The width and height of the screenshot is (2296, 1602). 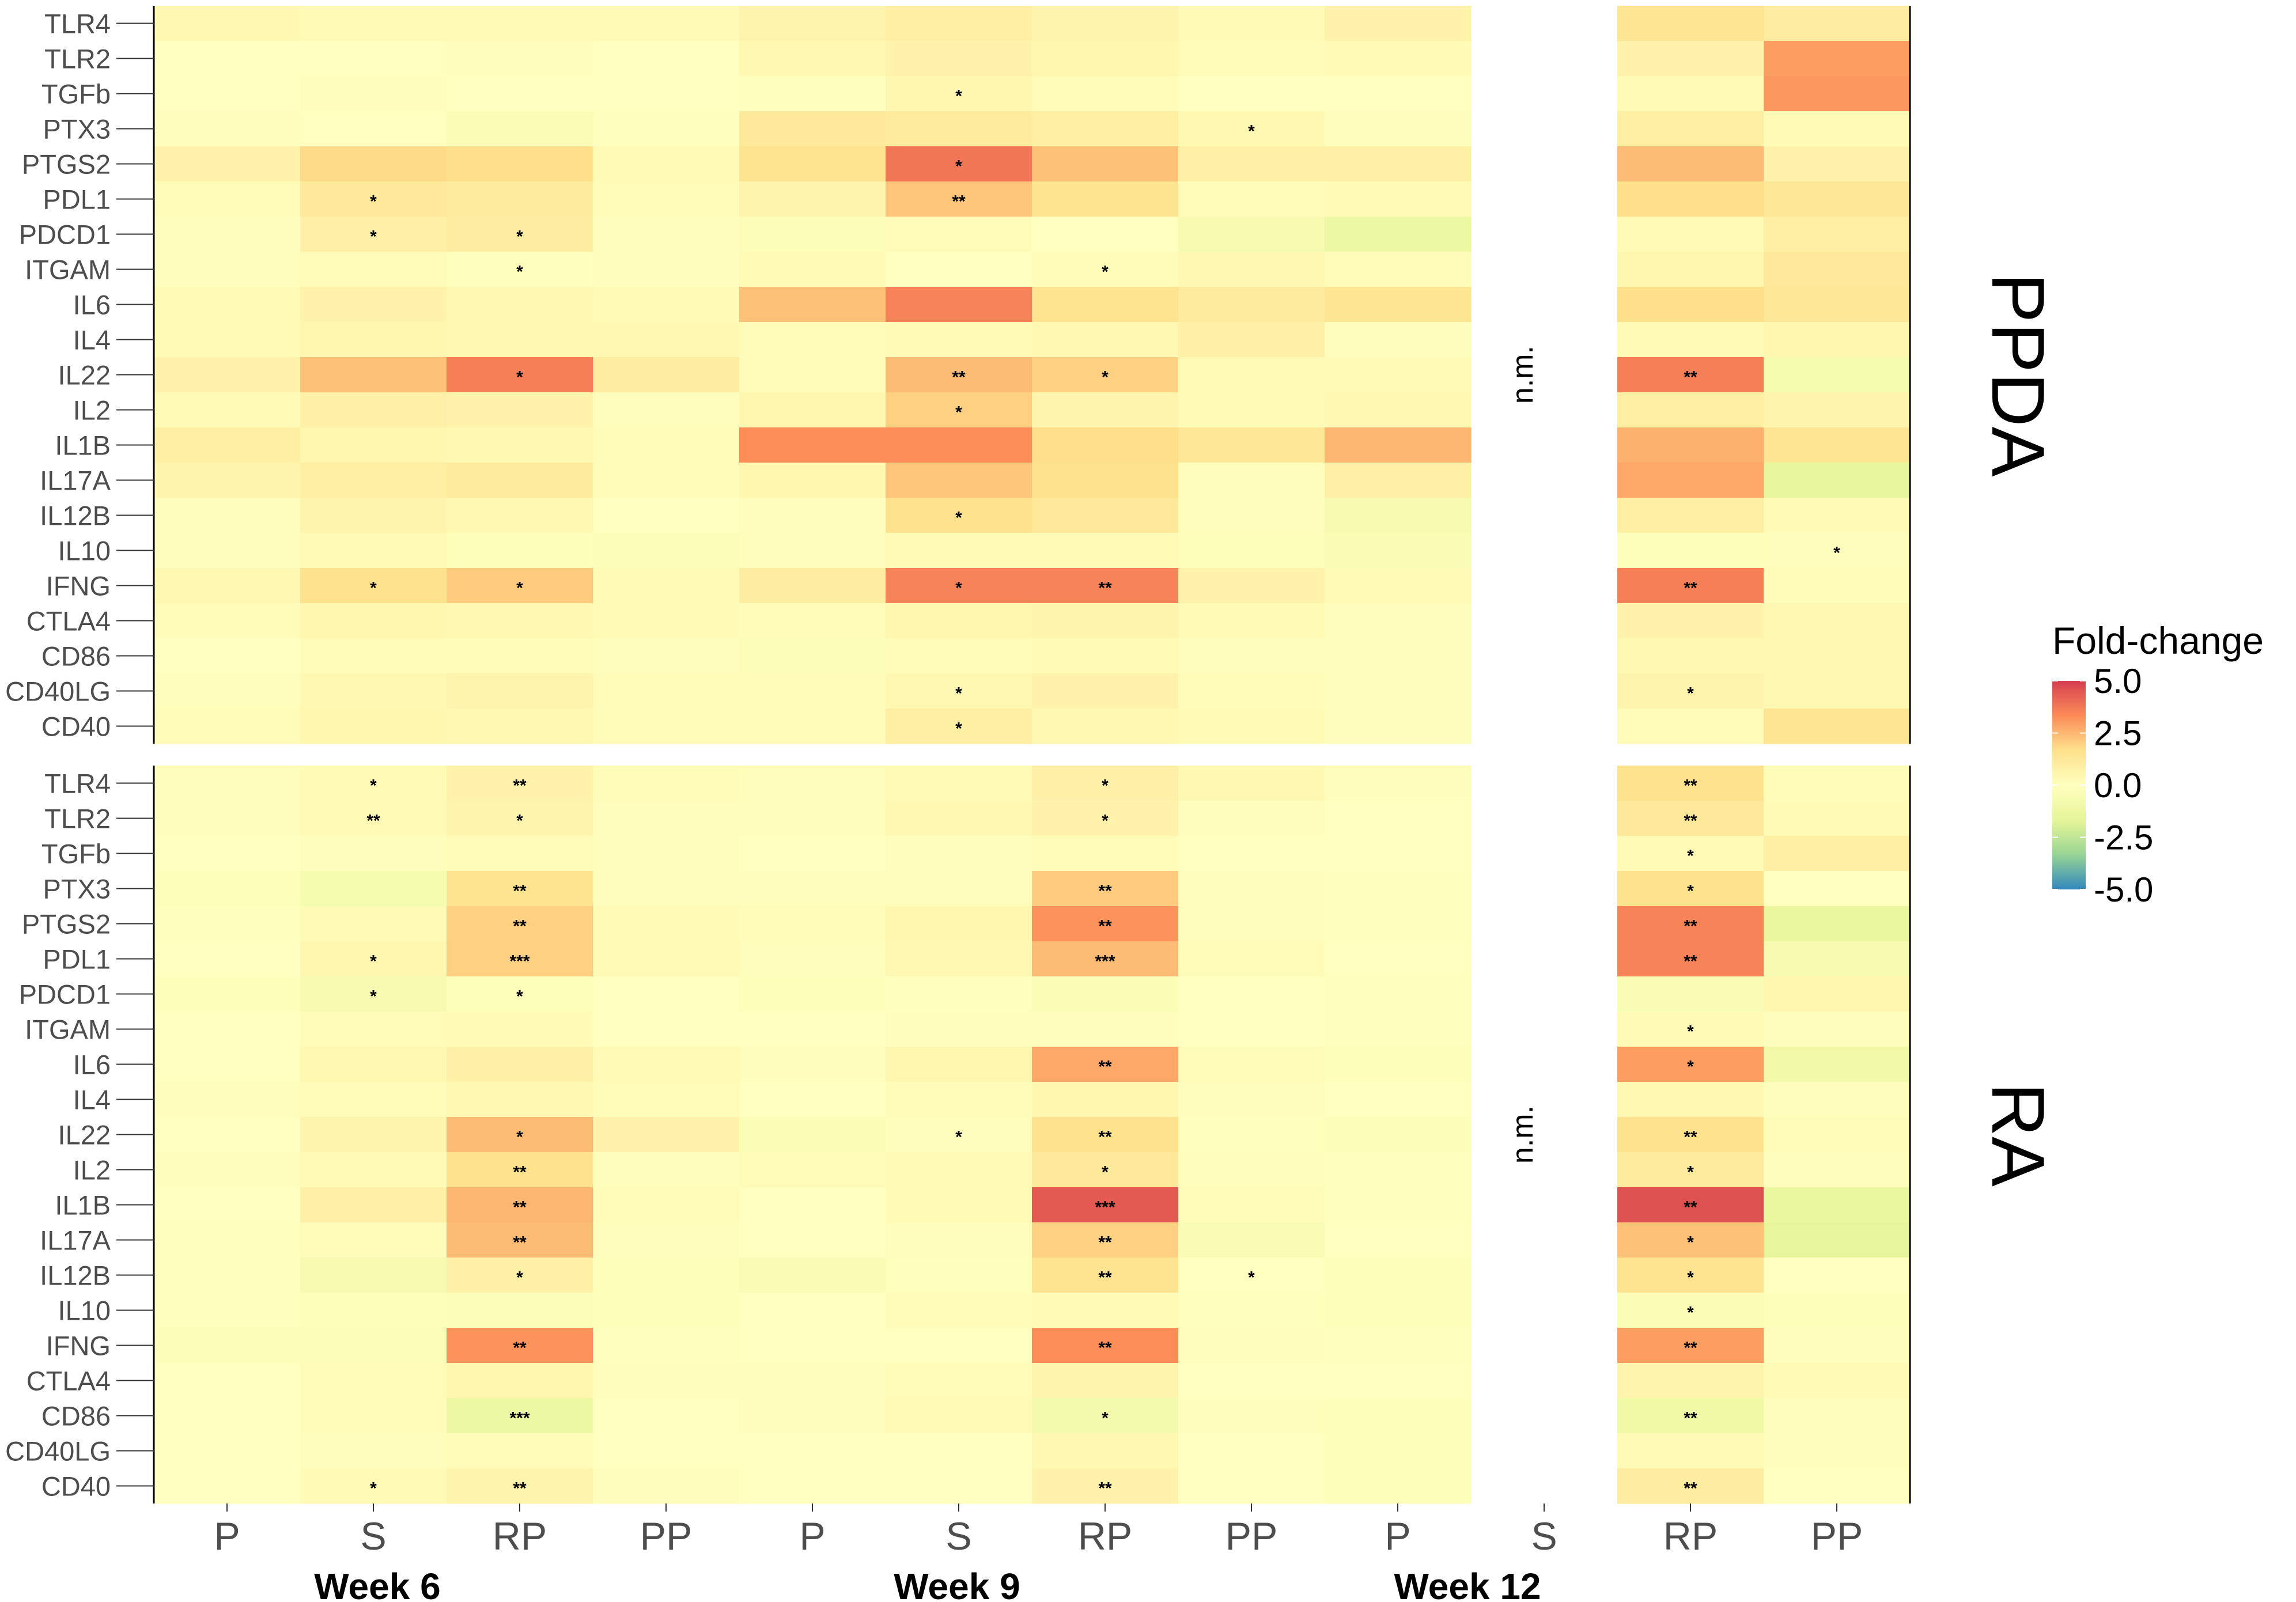 I want to click on heat-cell-ppda-week9-pp-il1b, so click(x=1251, y=445).